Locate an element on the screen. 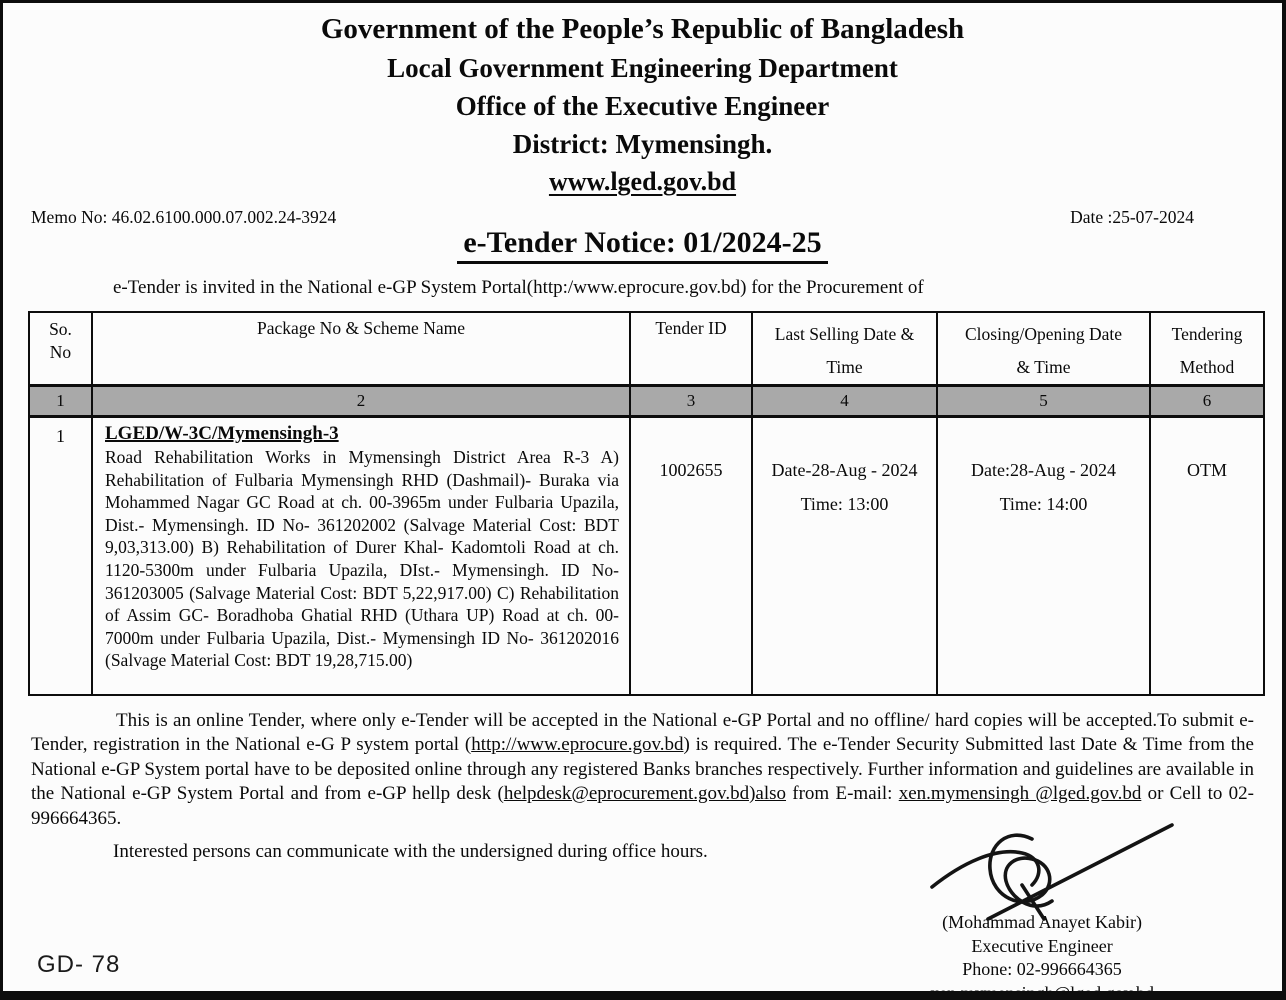  memo-date: Date :25-07-2024 is located at coordinates (1132, 217).